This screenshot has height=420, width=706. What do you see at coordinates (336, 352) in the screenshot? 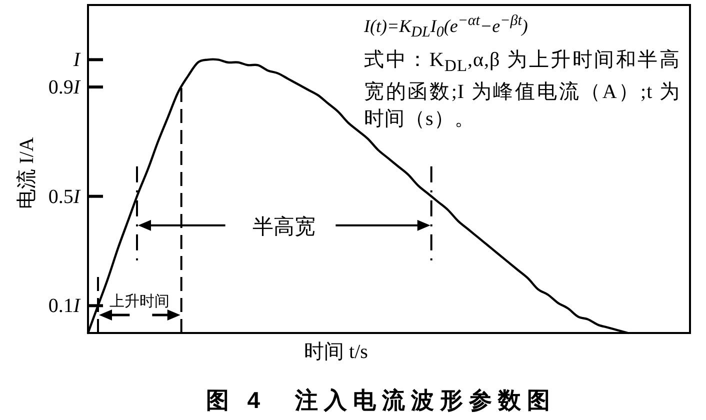
I see `x-axis-title: 时间 t/s` at bounding box center [336, 352].